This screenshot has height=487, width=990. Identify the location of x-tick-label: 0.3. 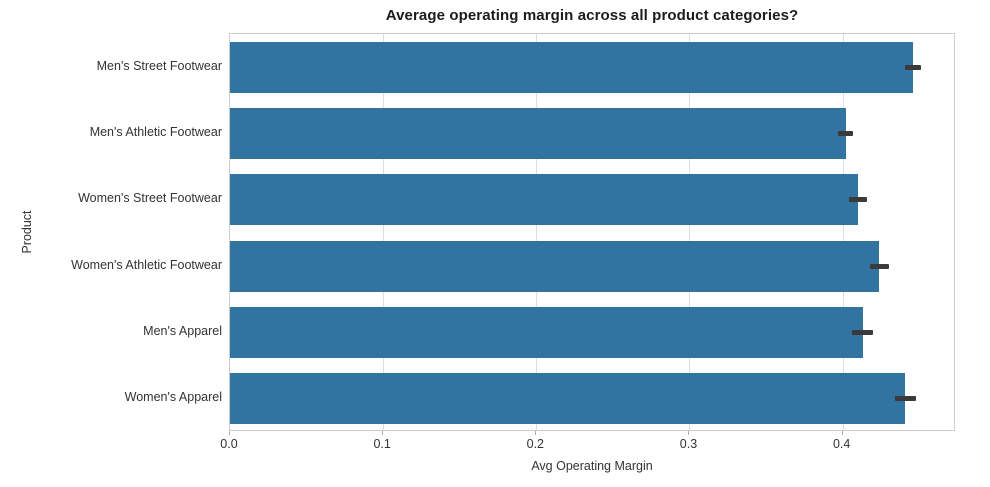
(688, 444).